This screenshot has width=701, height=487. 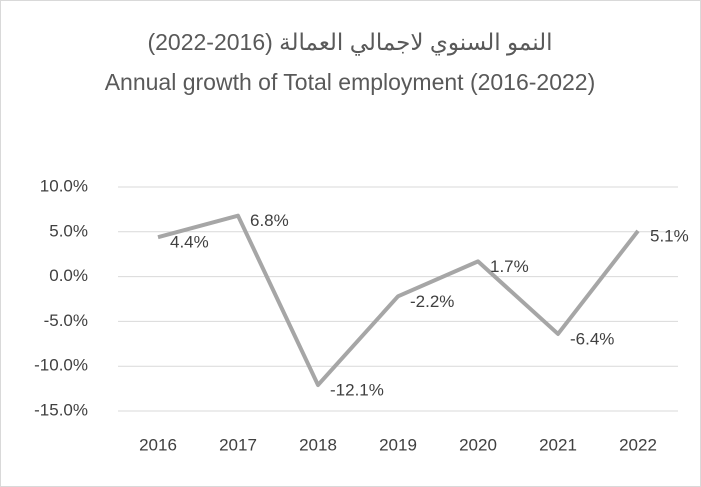 I want to click on x-tick-label: 2022, so click(x=638, y=444).